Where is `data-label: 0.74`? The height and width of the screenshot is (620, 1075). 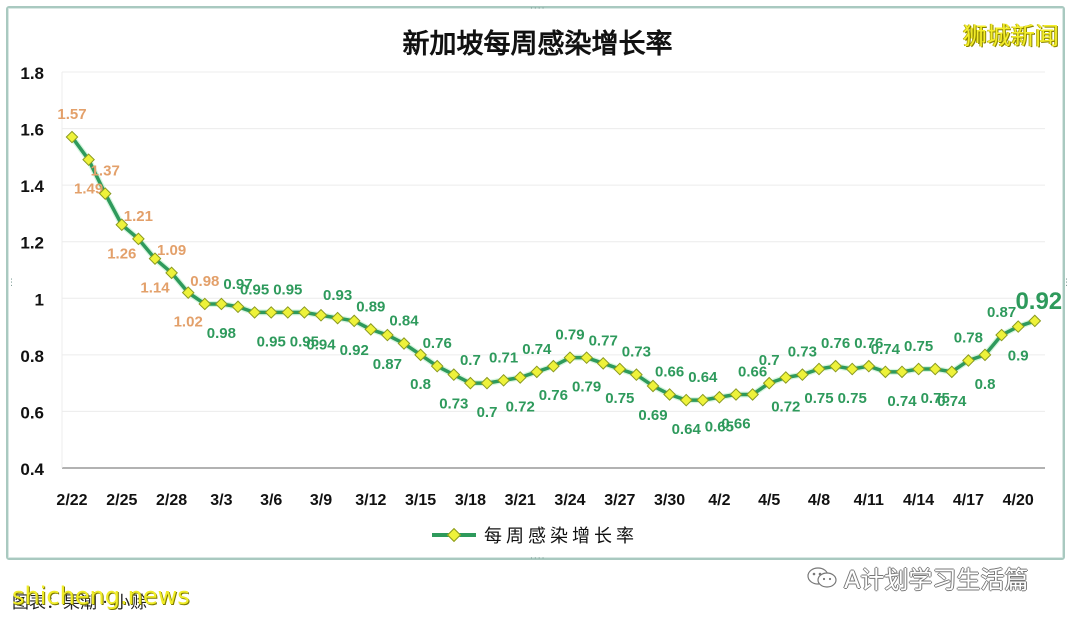
data-label: 0.74 is located at coordinates (537, 349).